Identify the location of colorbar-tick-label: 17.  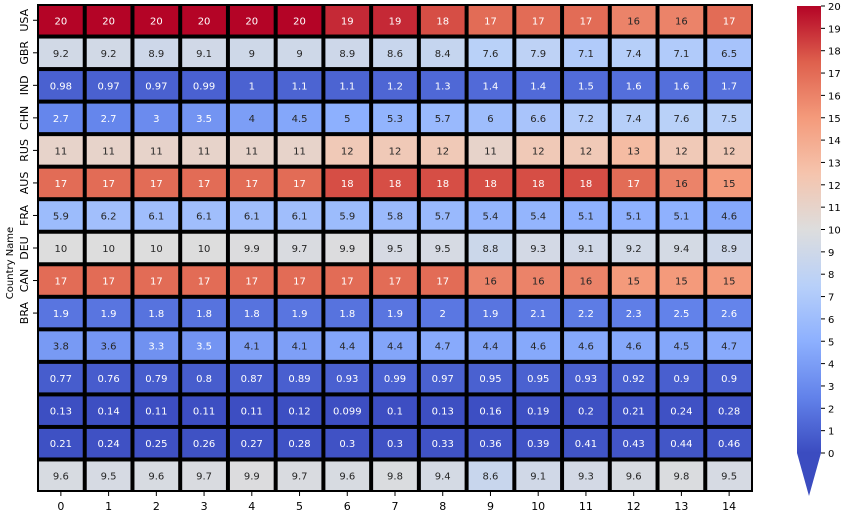
(834, 74).